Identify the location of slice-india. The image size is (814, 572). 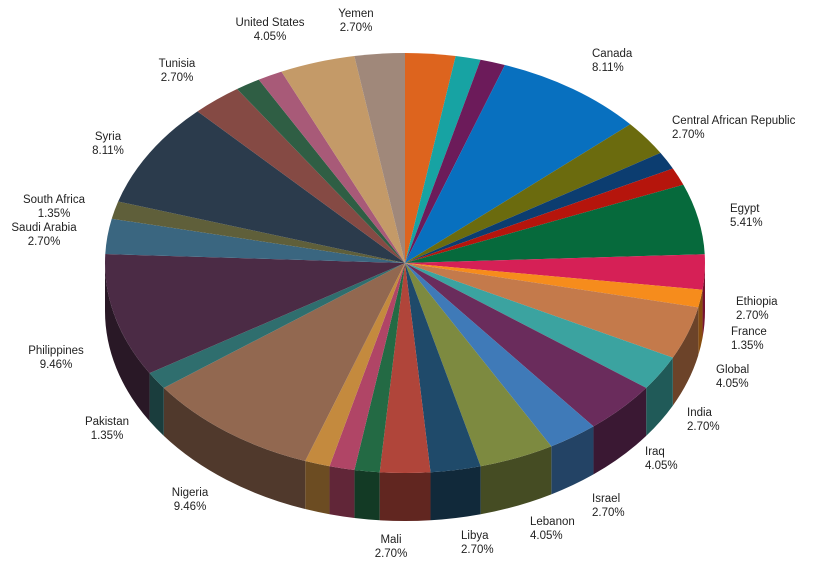
(526, 345).